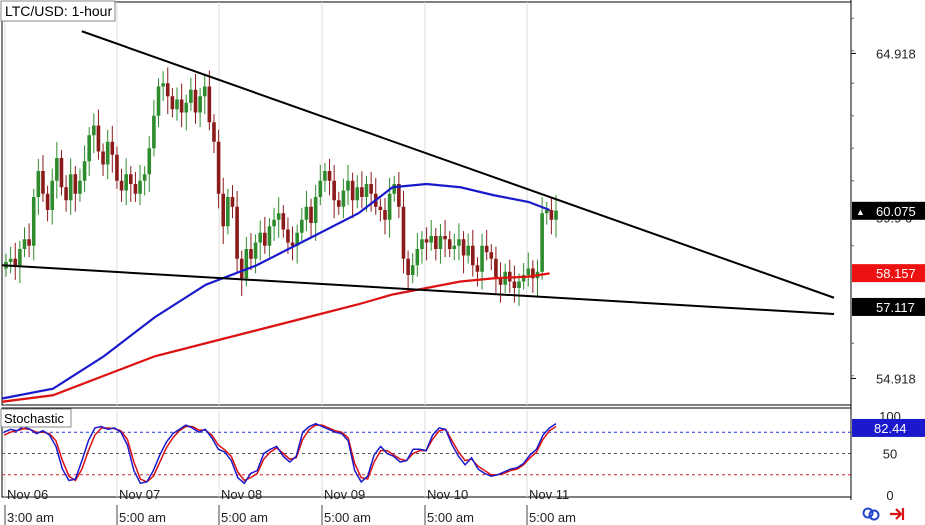 This screenshot has width=925, height=525. What do you see at coordinates (896, 273) in the screenshot?
I see `price-tag-label: 58.157` at bounding box center [896, 273].